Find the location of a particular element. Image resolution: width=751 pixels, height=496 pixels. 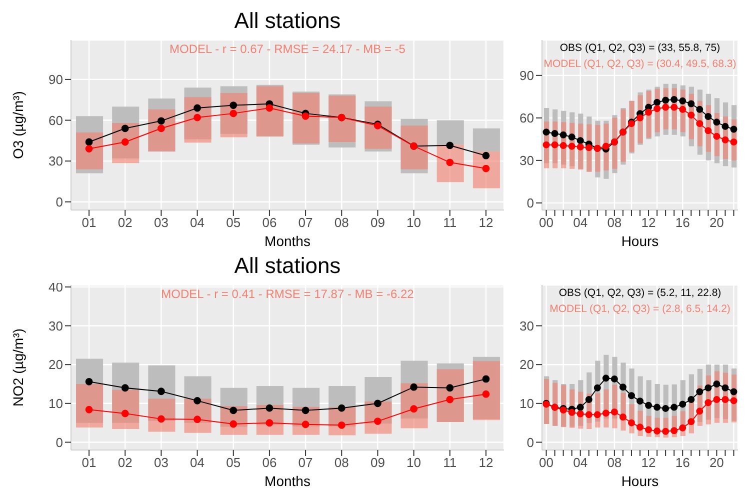

annotation: MODEL - r = 0.67 - RMSE = 24.17 - MB = -5 is located at coordinates (287, 49).